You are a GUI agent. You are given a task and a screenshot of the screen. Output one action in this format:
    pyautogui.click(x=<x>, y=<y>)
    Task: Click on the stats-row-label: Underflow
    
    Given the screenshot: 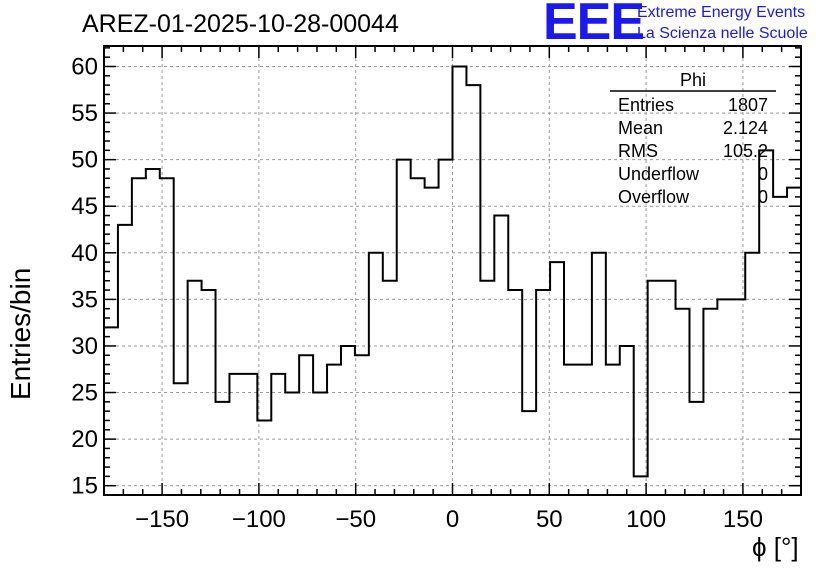 What is the action you would take?
    pyautogui.click(x=659, y=174)
    